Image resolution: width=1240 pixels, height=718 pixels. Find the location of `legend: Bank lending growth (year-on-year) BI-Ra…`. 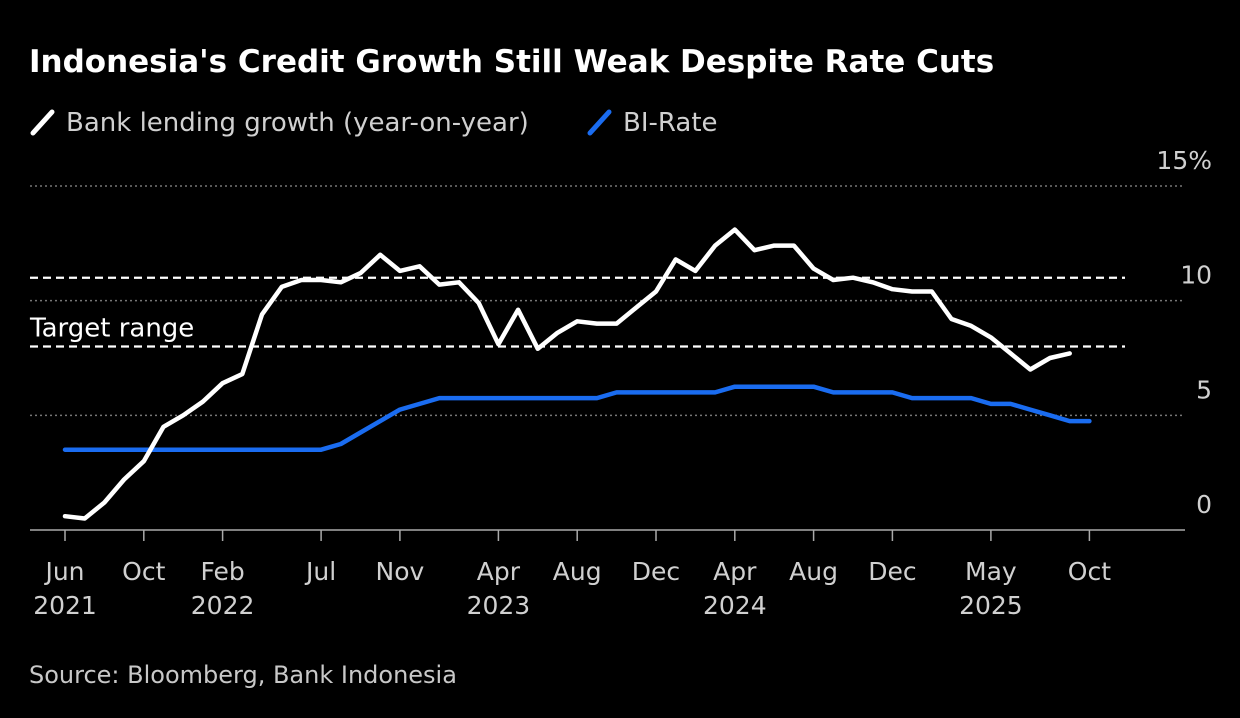

legend: Bank lending growth (year-on-year) BI-Ra… is located at coordinates (374, 123).